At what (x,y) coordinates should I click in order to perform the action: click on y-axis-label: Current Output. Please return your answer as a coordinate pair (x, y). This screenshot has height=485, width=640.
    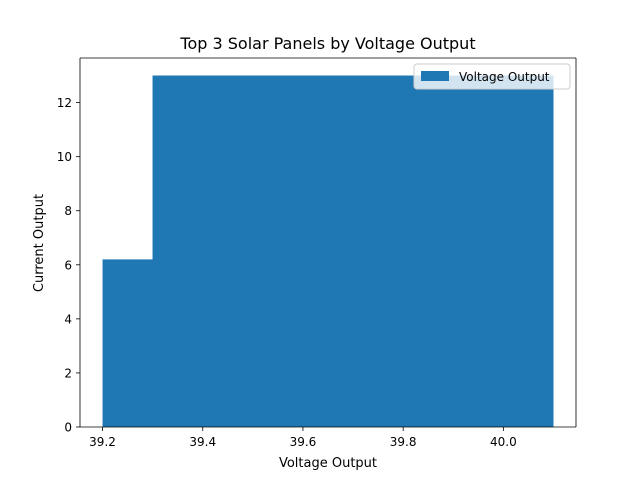
    Looking at the image, I should click on (39, 243).